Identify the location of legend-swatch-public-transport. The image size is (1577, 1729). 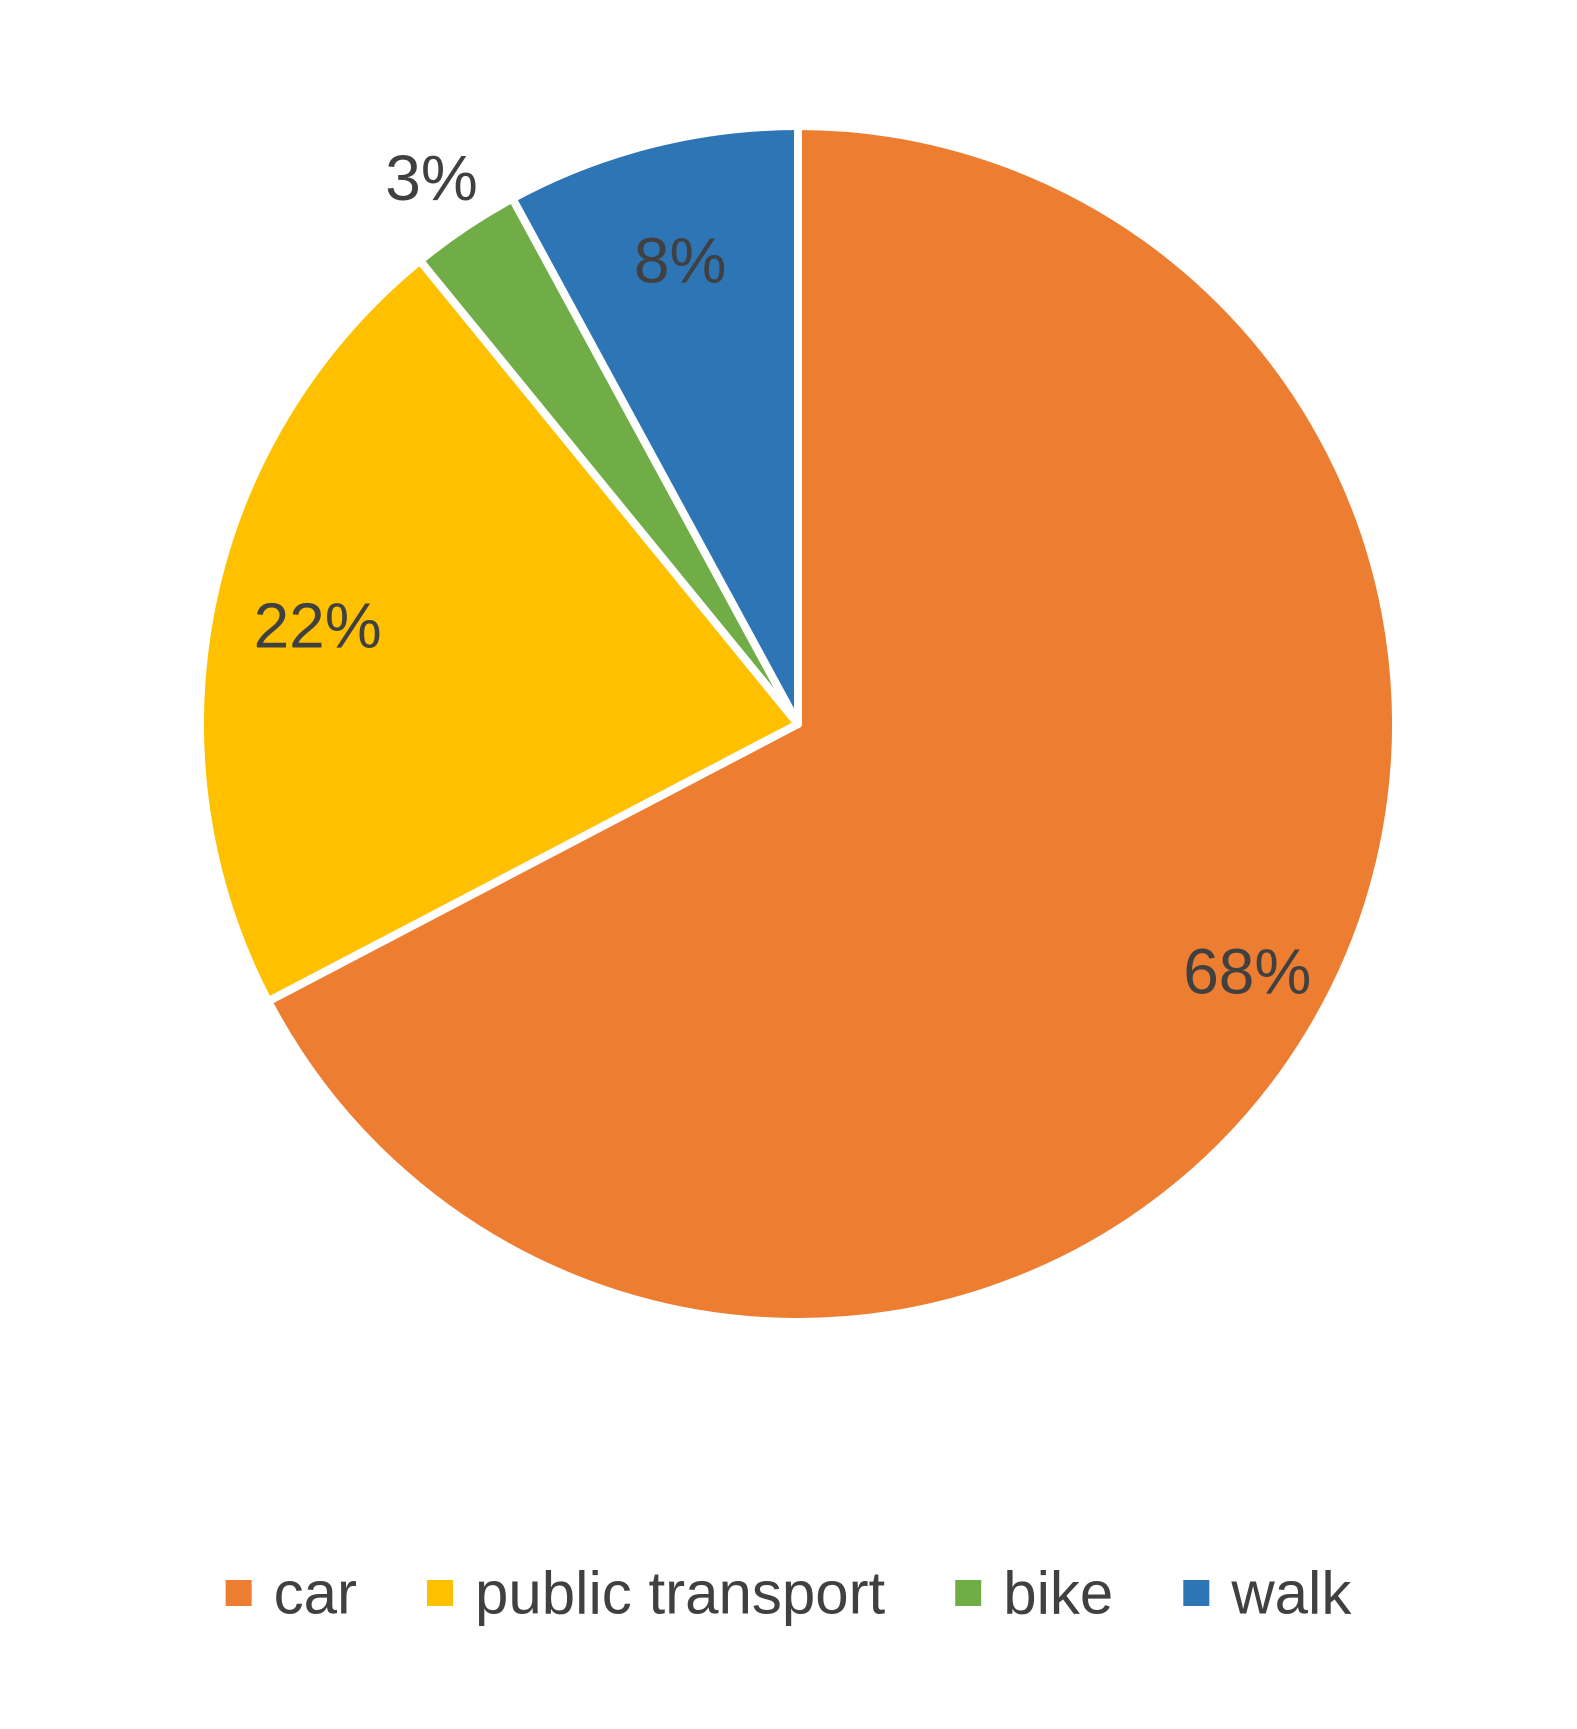
(440, 1593).